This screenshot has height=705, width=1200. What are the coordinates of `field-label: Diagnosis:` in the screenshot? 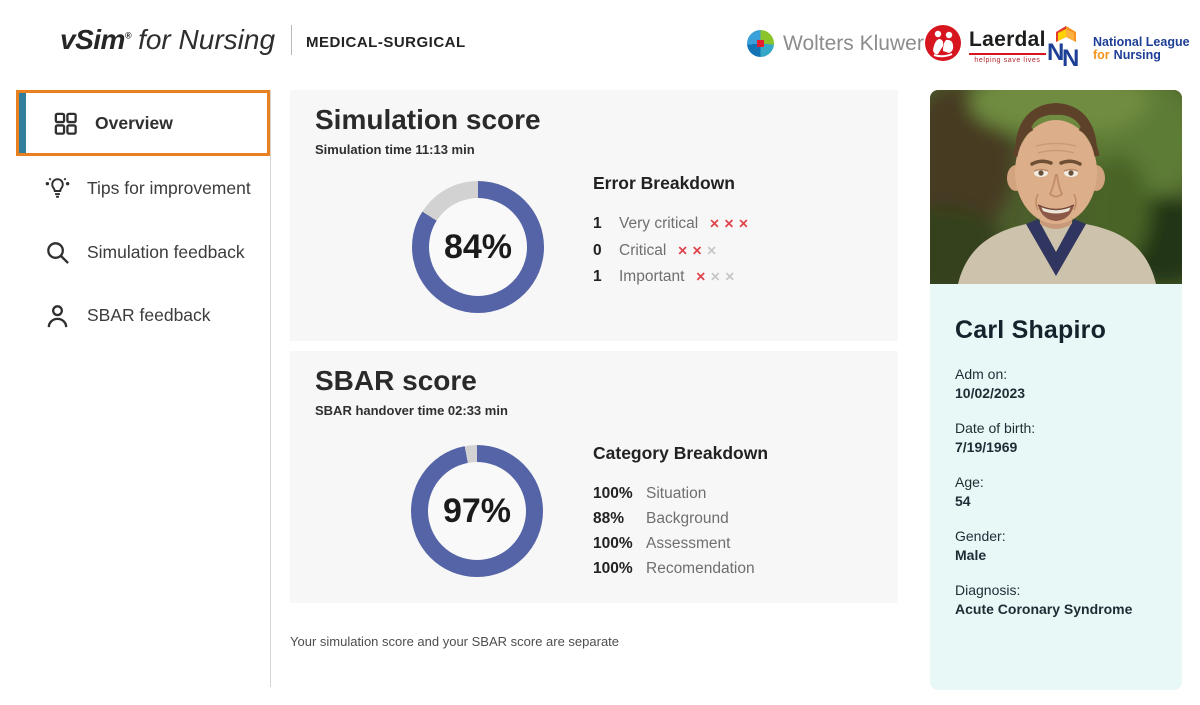 It's located at (988, 590).